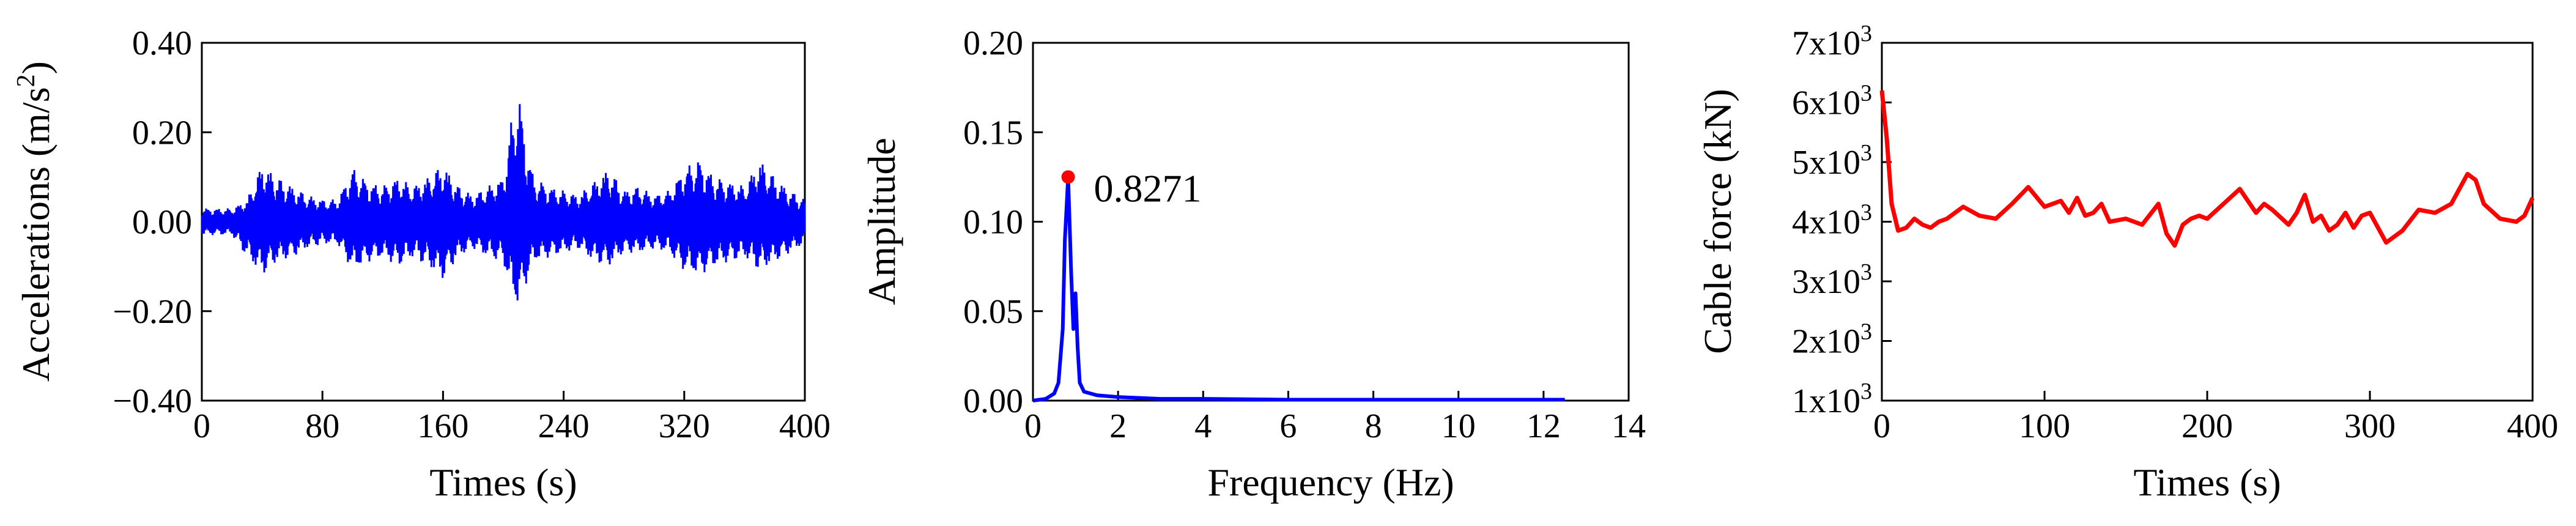  I want to click on y-tick-label: 6x10³, so click(1832, 101).